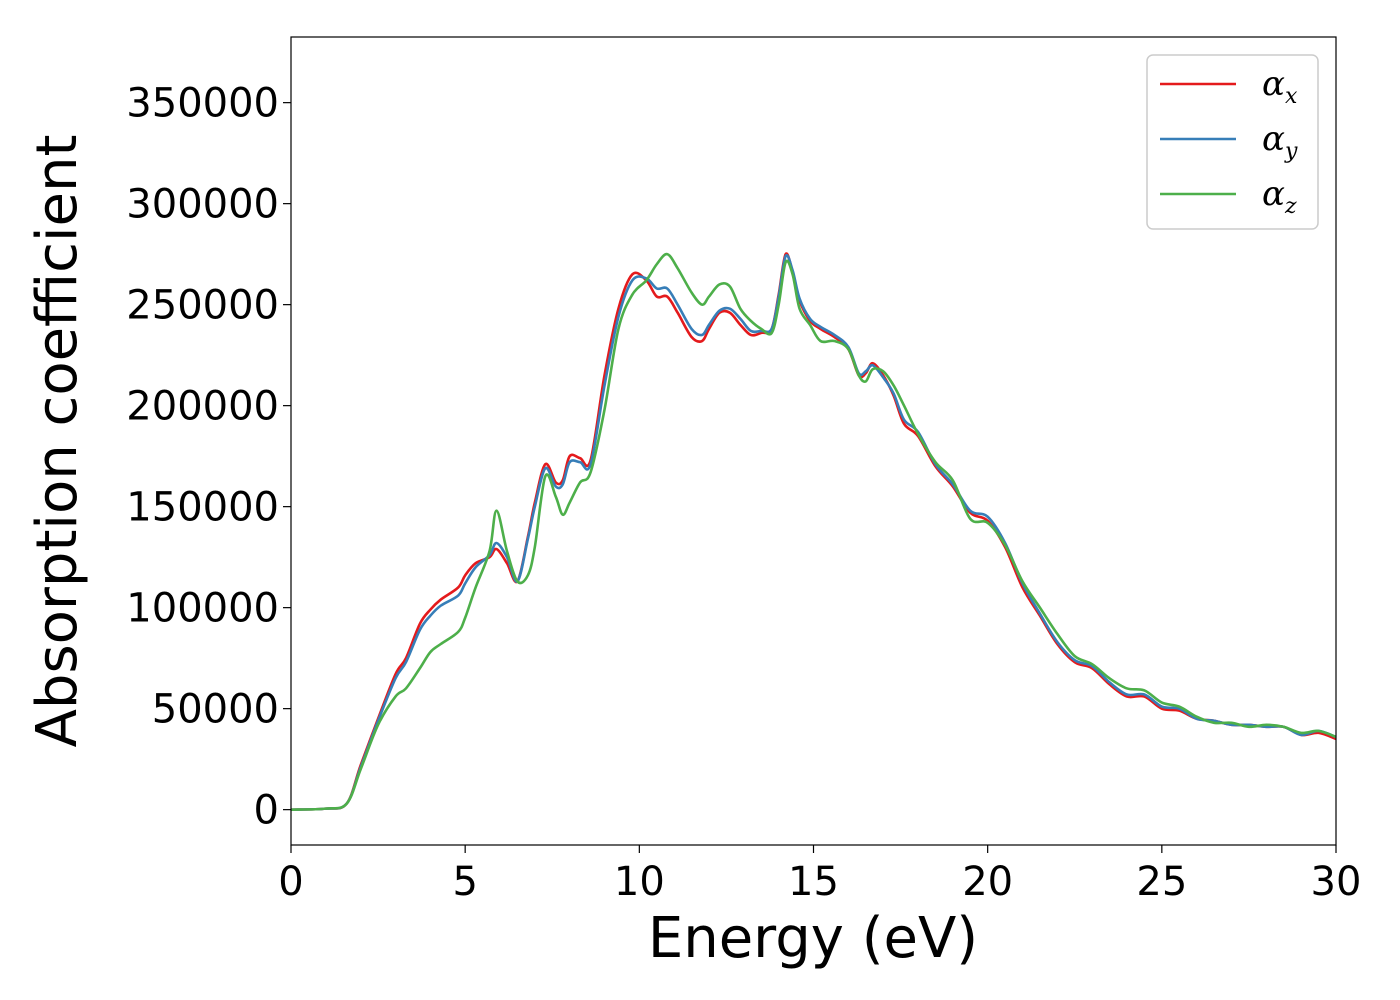 This screenshot has width=1400, height=1000. Describe the element at coordinates (266, 811) in the screenshot. I see `y-tick-label: 0` at that location.